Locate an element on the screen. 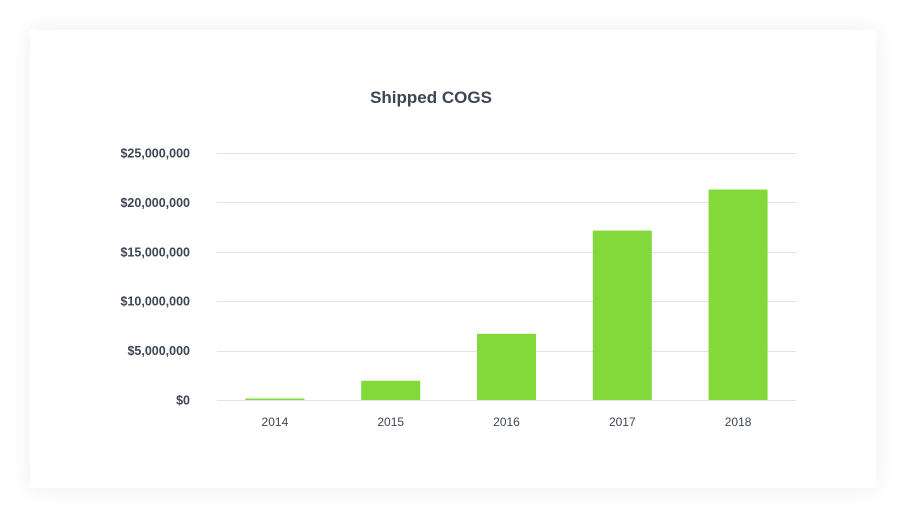  bar-2015 is located at coordinates (391, 390).